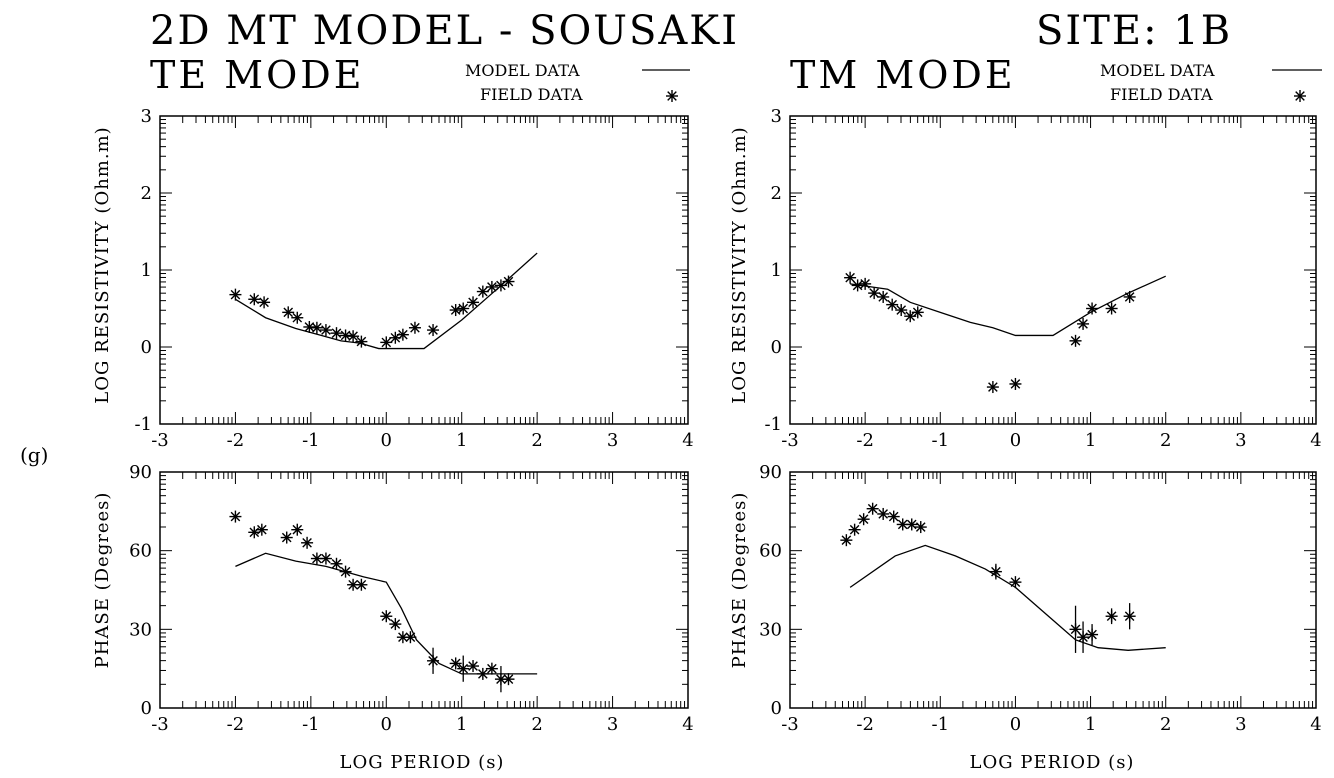  What do you see at coordinates (531, 94) in the screenshot?
I see `te-legend-field-label: FIELD DATA` at bounding box center [531, 94].